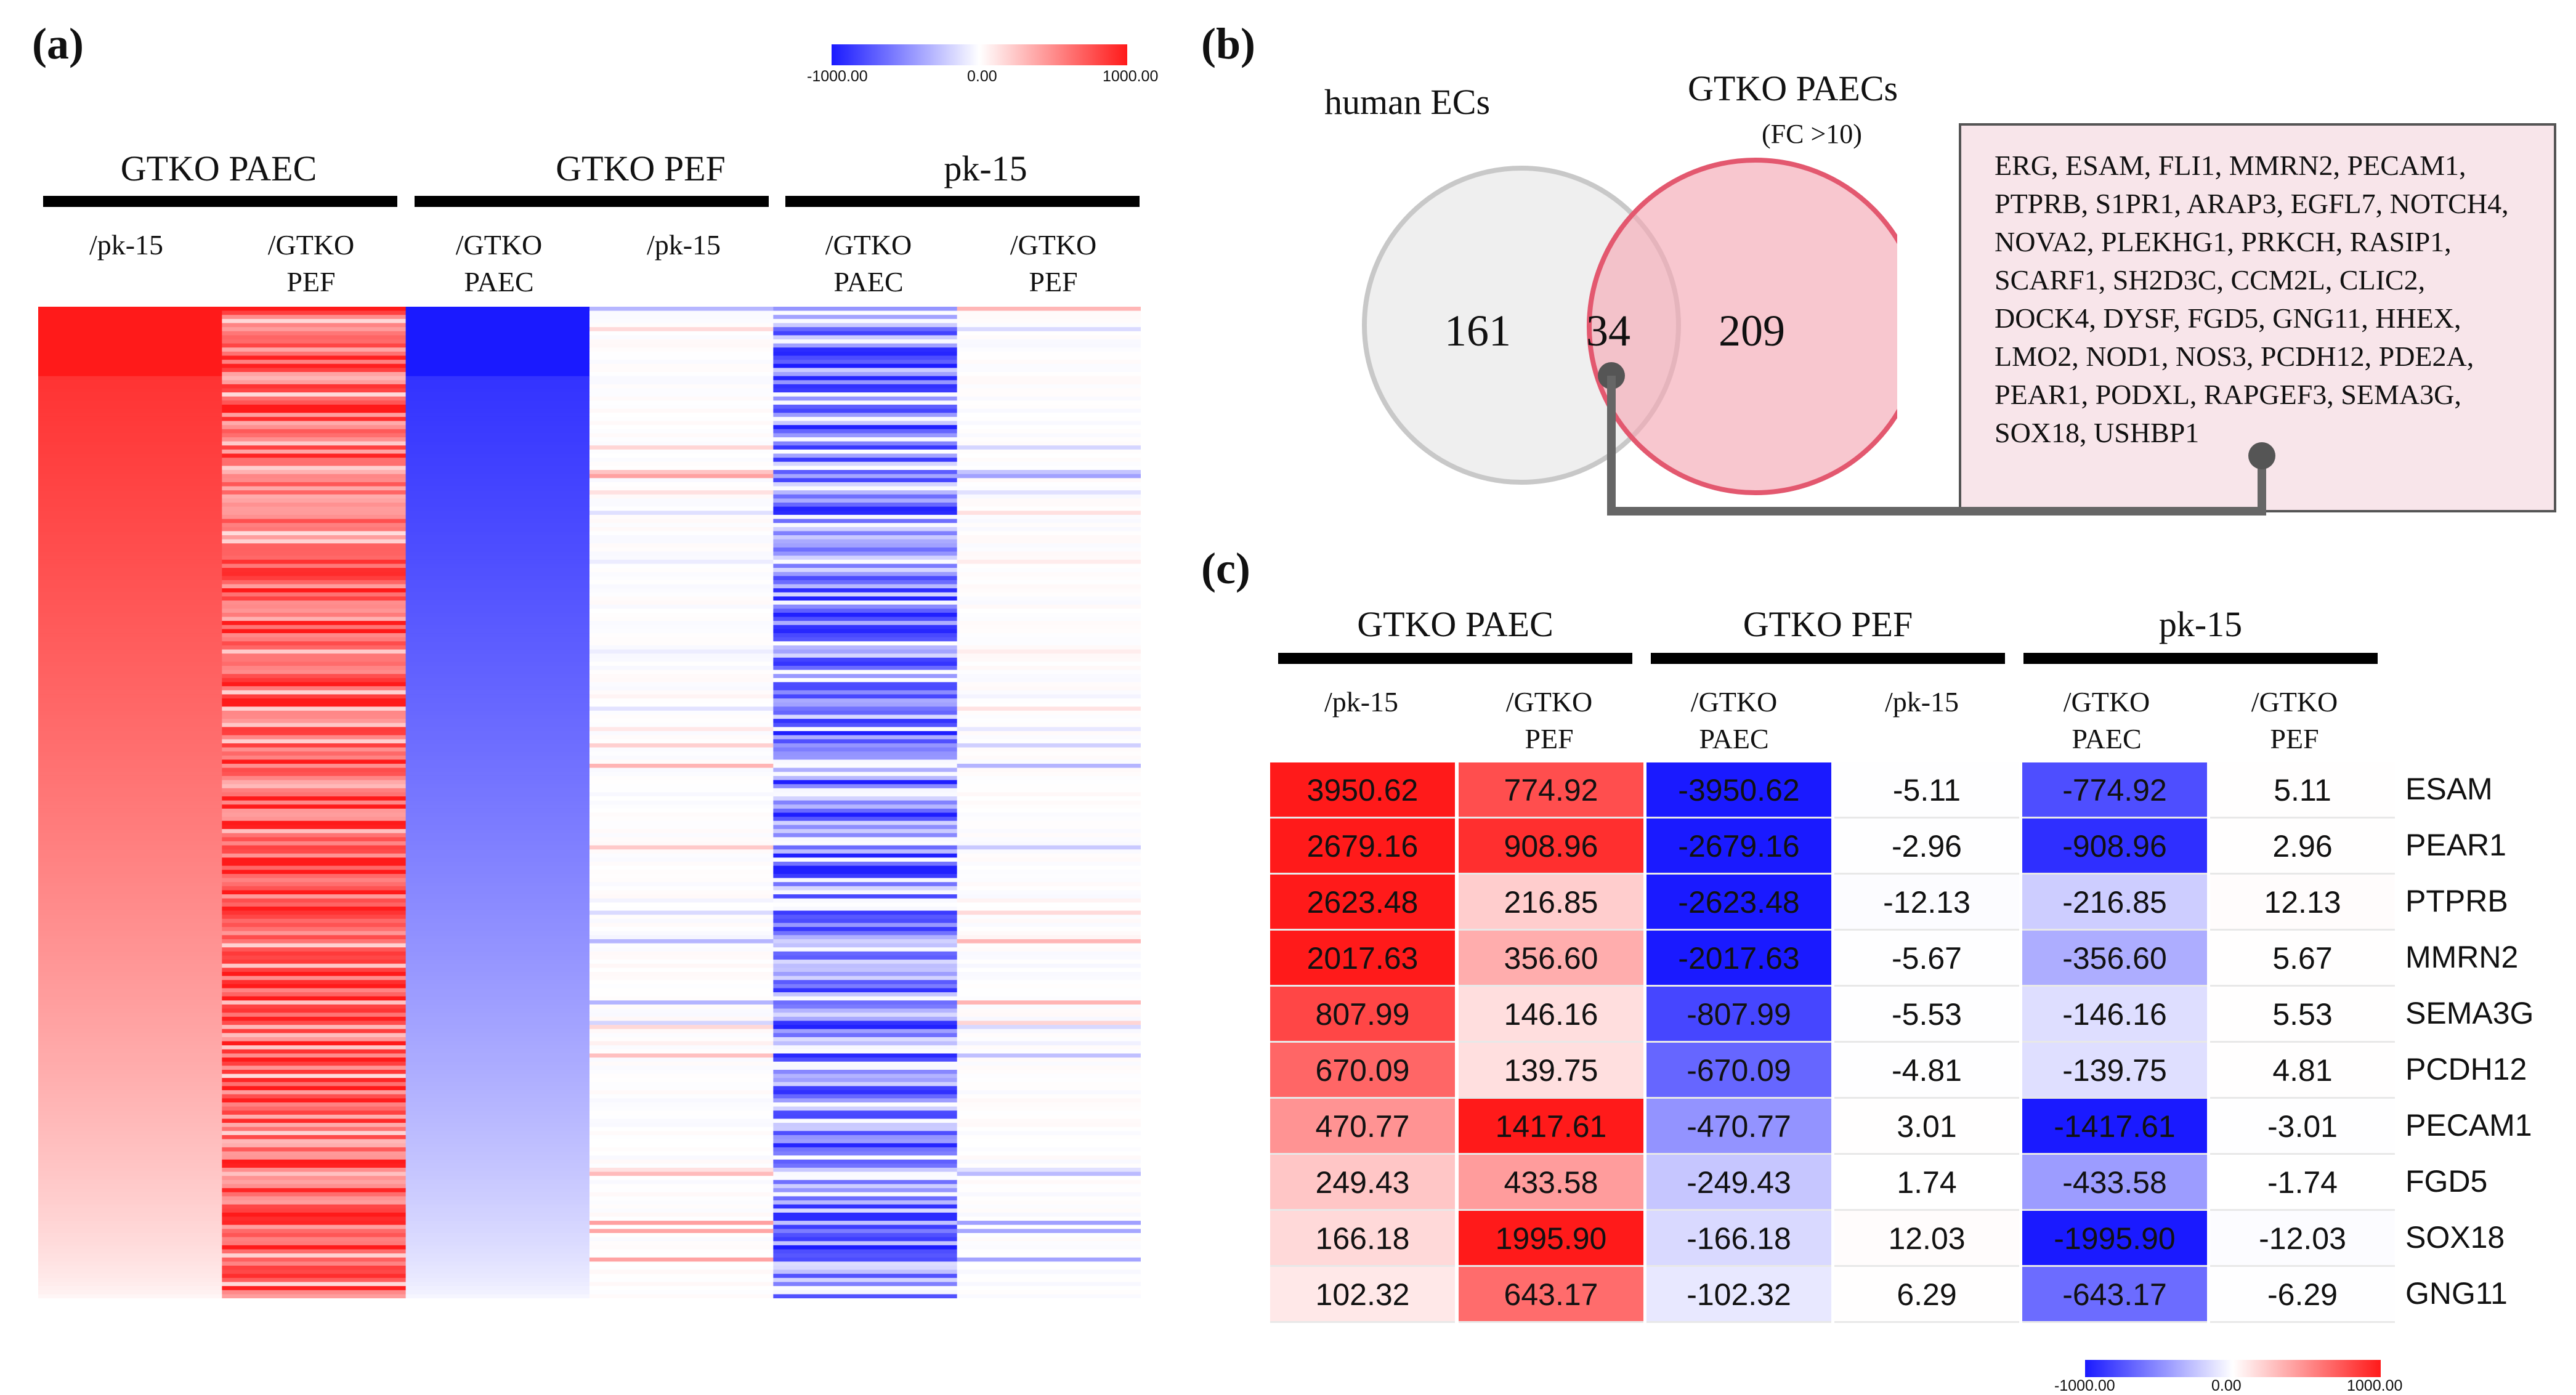  Describe the element at coordinates (1551, 1295) in the screenshot. I see `table-c-cell: 643.17` at that location.